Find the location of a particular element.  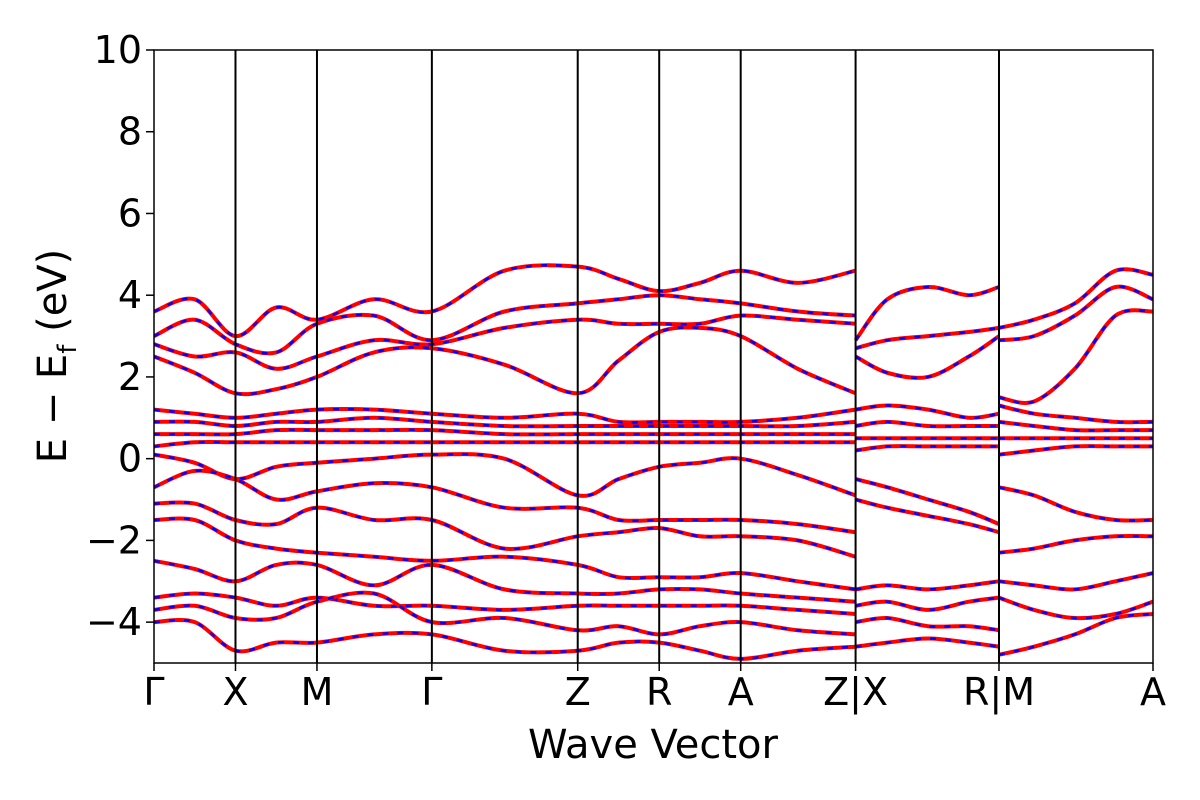

y-tick-label: 2 is located at coordinates (130, 377).